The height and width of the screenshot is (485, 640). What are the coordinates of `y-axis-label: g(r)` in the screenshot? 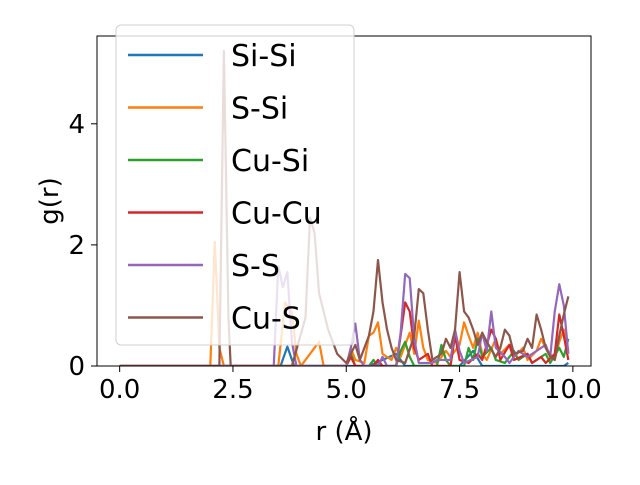 It's located at (50, 200).